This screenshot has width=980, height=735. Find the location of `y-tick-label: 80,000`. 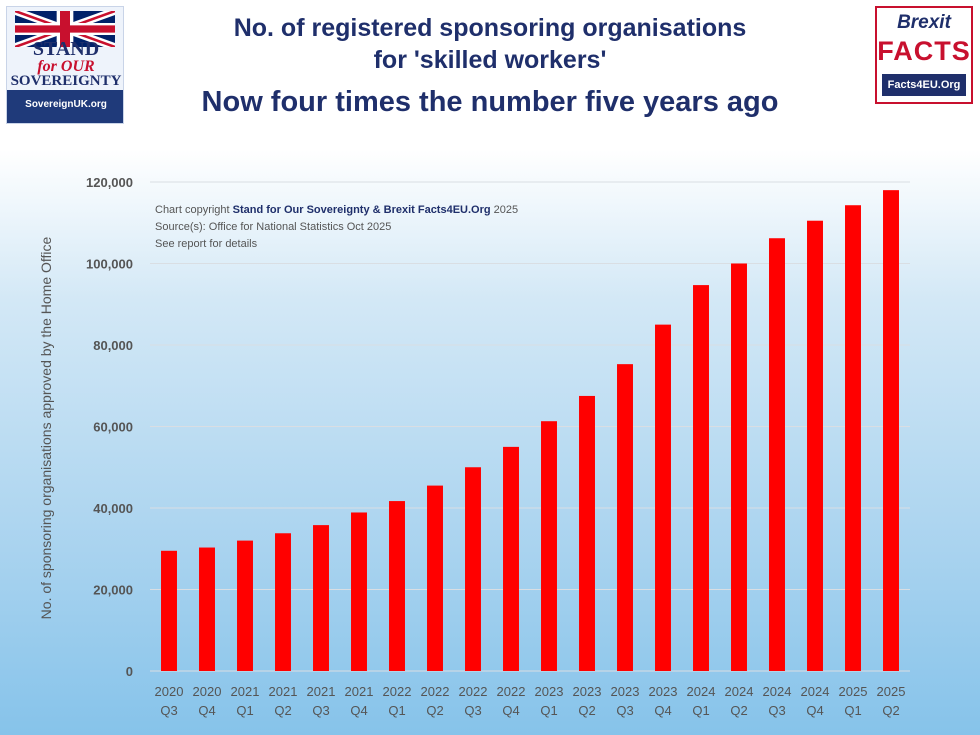

y-tick-label: 80,000 is located at coordinates (113, 345).